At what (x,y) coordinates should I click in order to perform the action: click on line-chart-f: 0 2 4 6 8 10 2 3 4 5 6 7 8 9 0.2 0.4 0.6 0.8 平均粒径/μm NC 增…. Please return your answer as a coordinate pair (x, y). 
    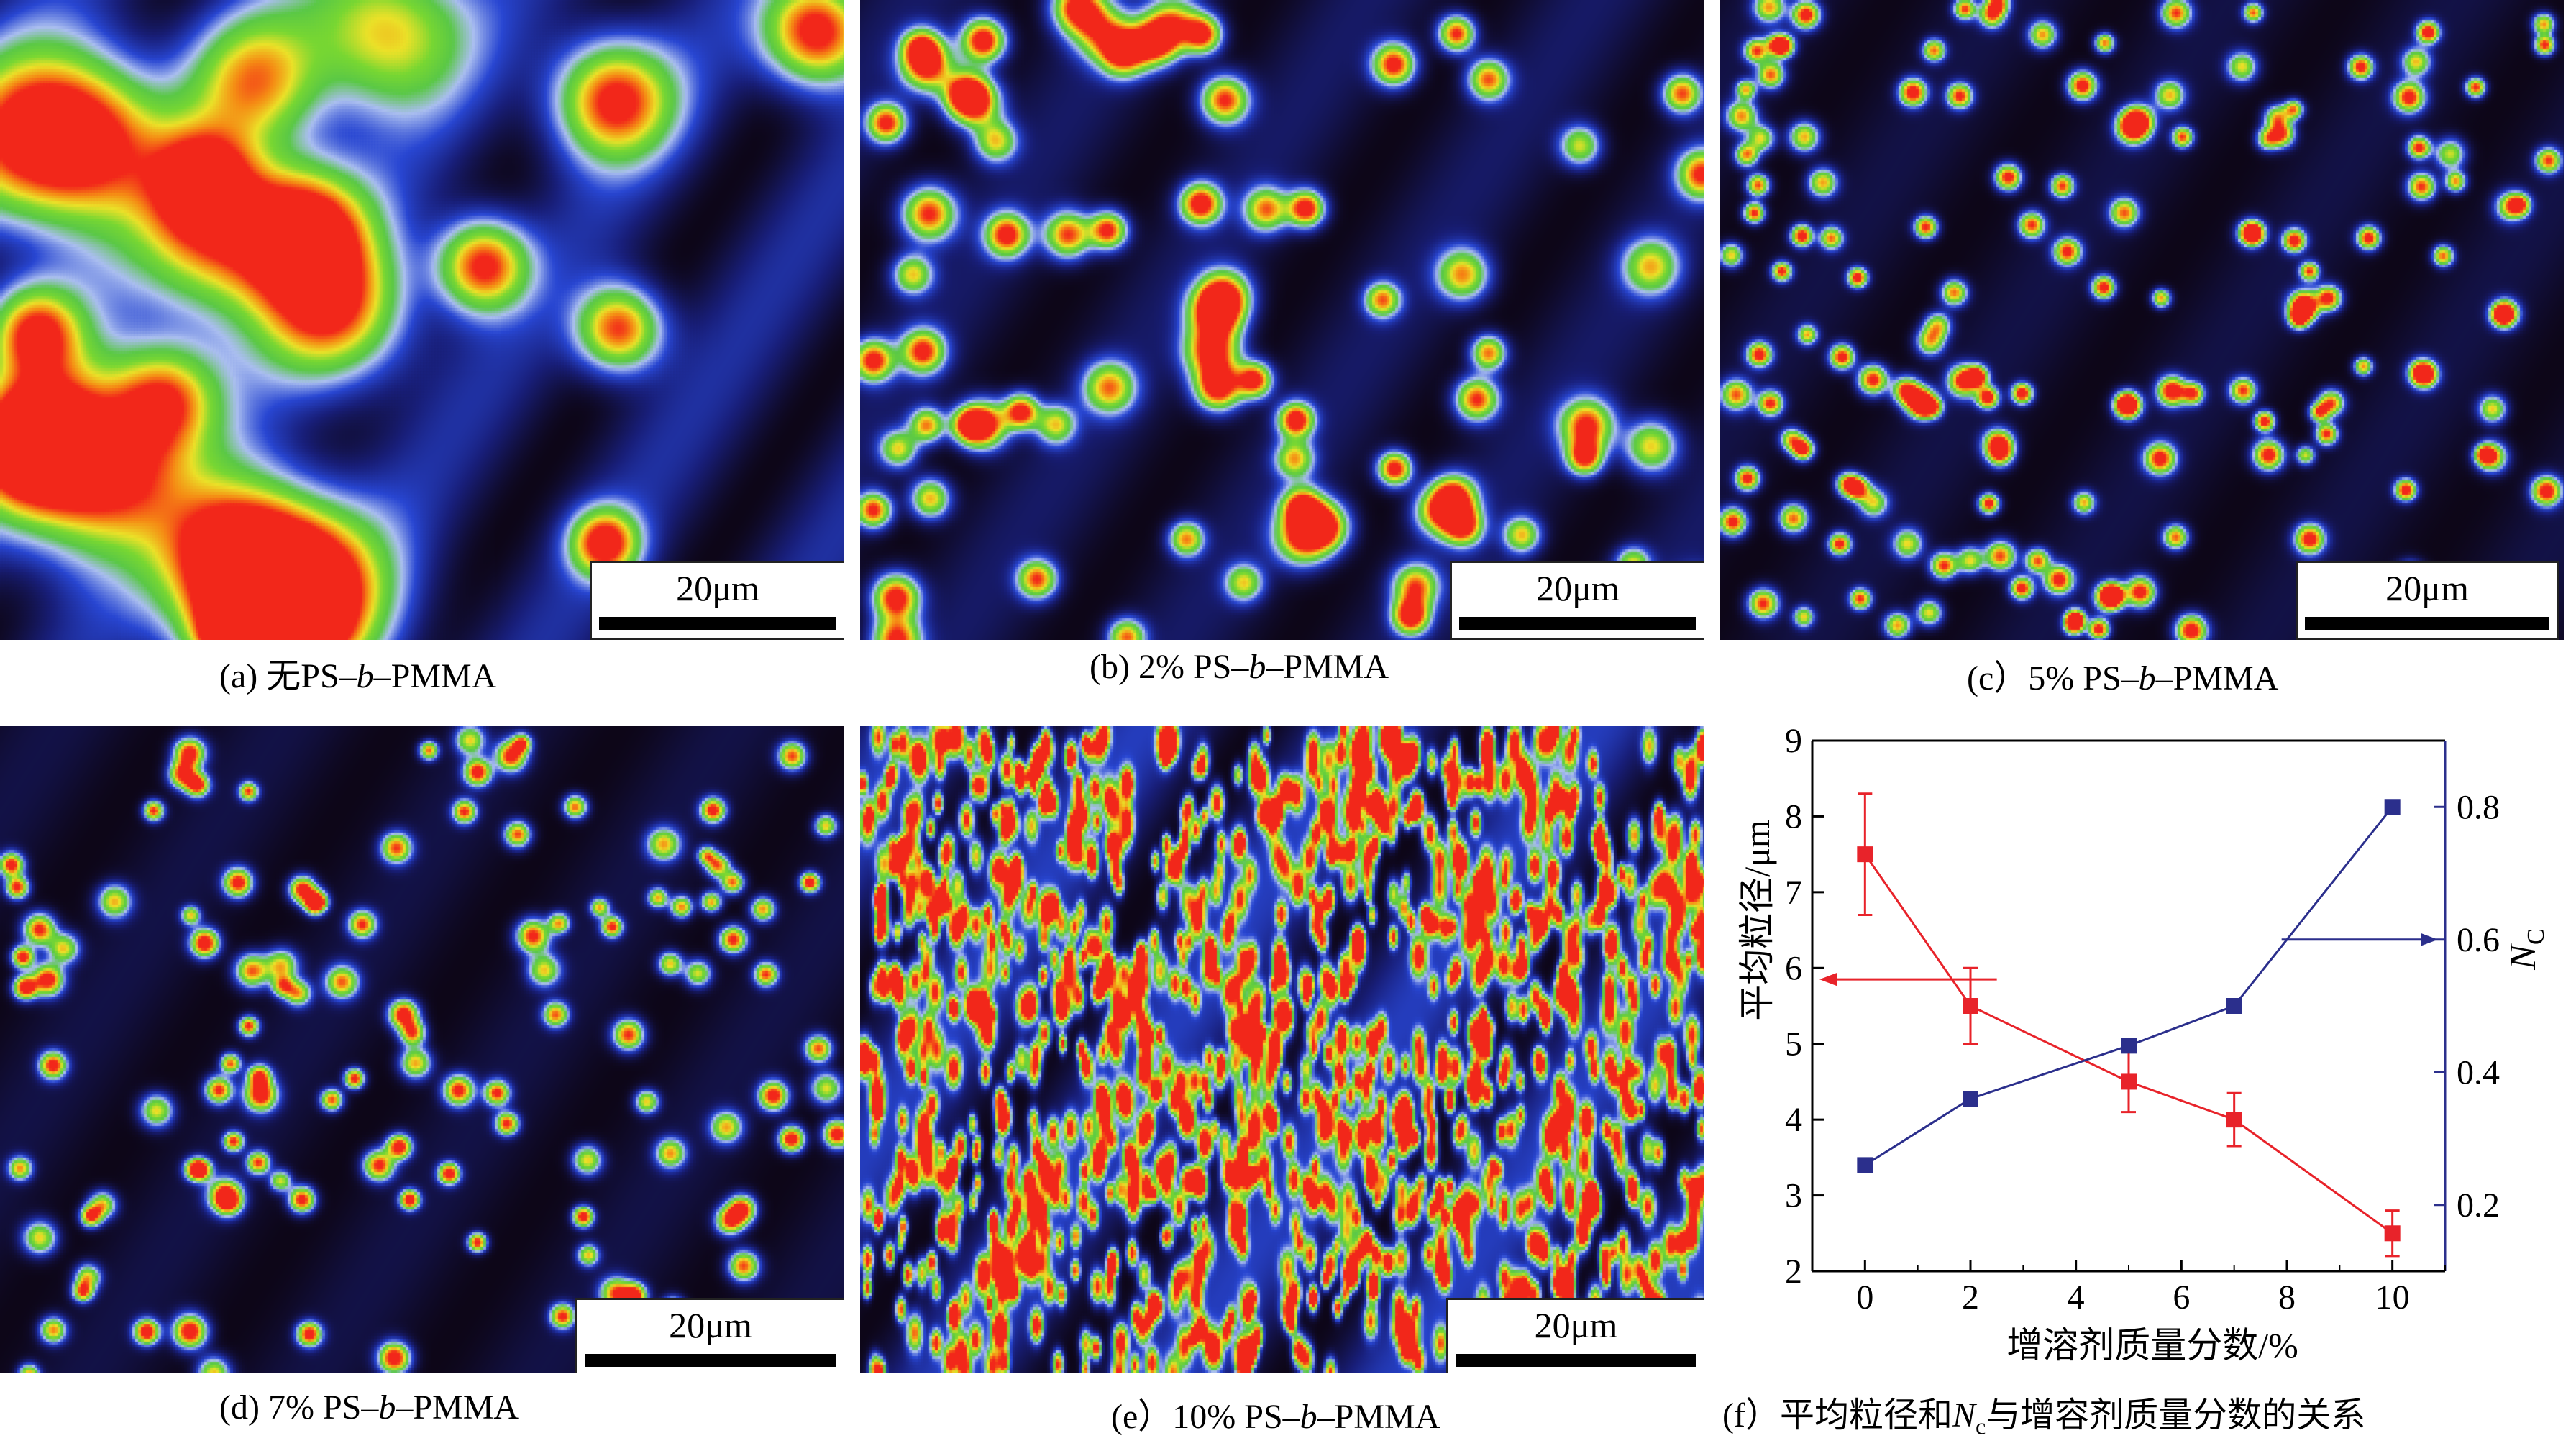
    Looking at the image, I should click on (2143, 1043).